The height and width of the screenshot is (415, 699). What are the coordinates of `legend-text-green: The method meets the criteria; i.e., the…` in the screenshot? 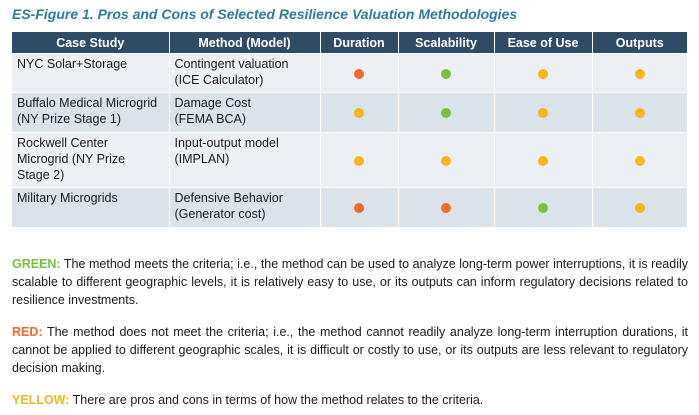 It's located at (350, 282).